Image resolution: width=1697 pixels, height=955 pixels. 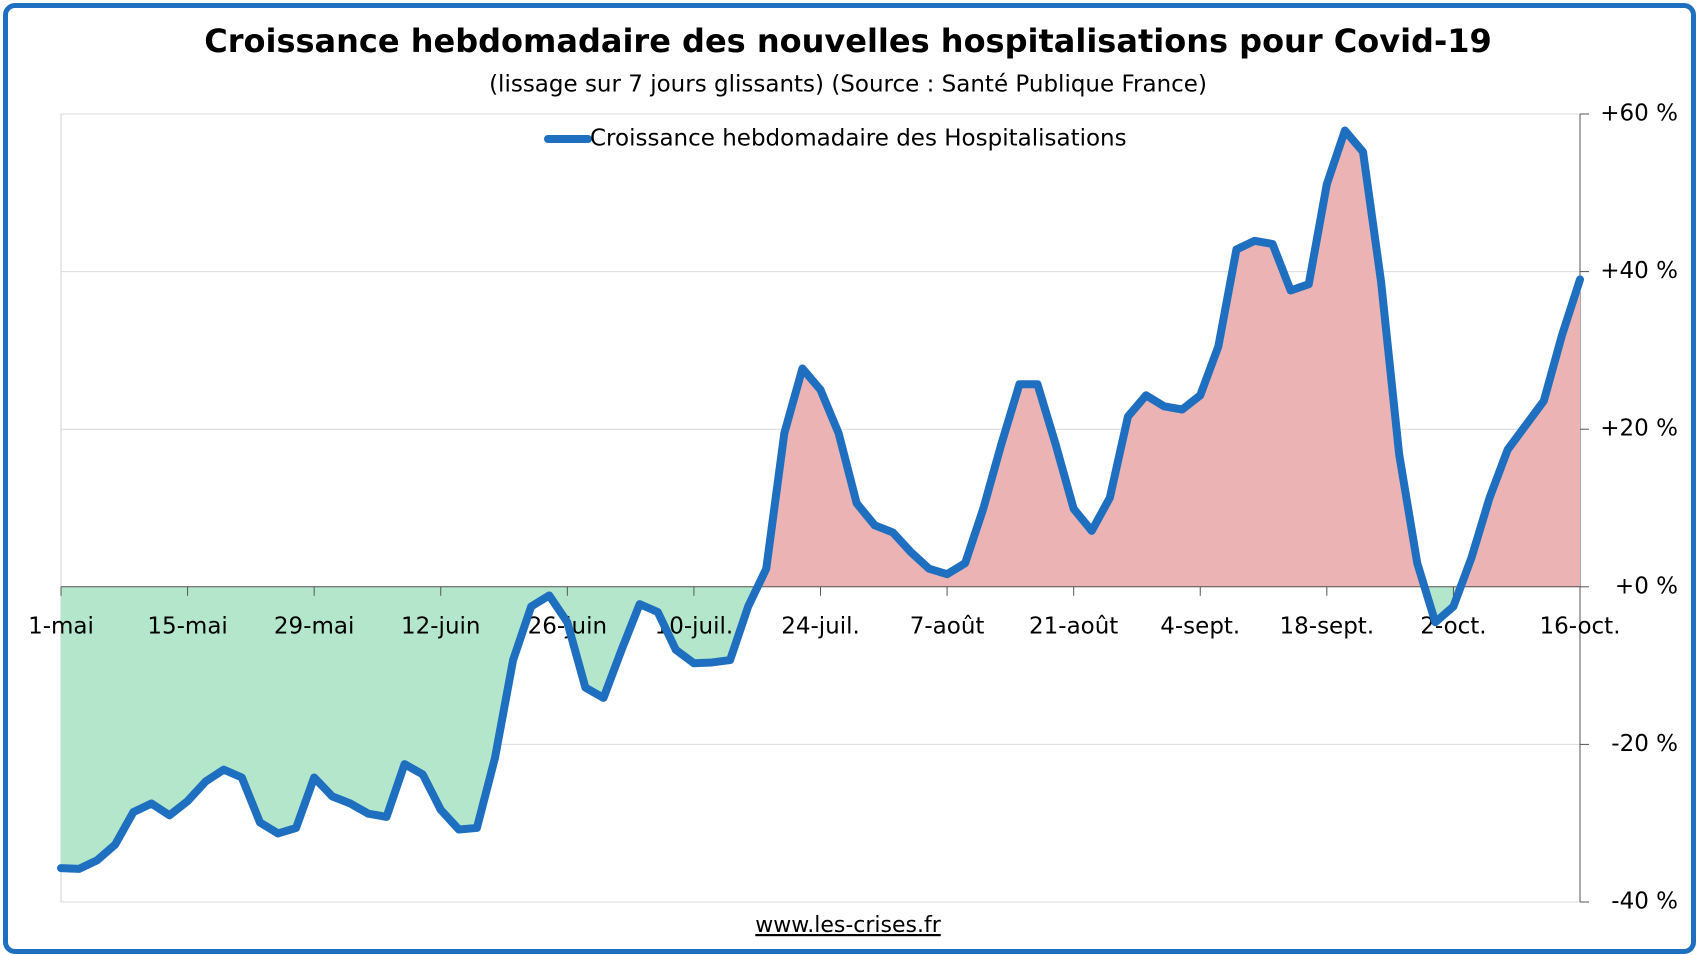 I want to click on y-tick-label: +20 %, so click(x=1639, y=429).